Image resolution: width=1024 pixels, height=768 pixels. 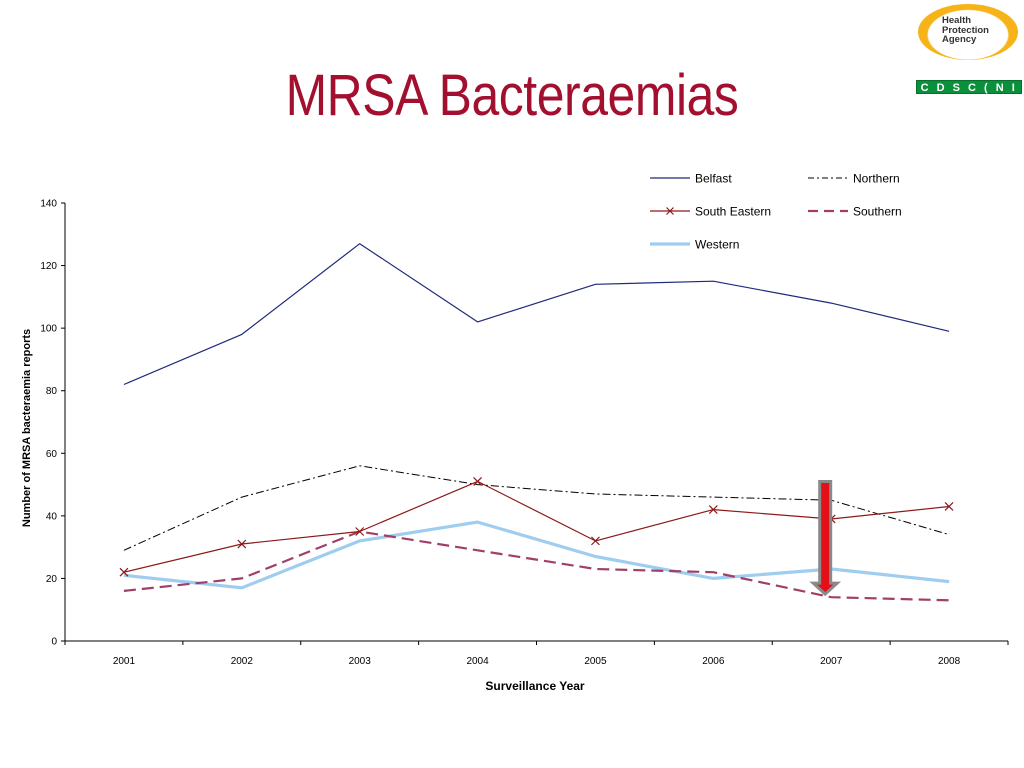 I want to click on x-tick-label: 2008, so click(x=949, y=661).